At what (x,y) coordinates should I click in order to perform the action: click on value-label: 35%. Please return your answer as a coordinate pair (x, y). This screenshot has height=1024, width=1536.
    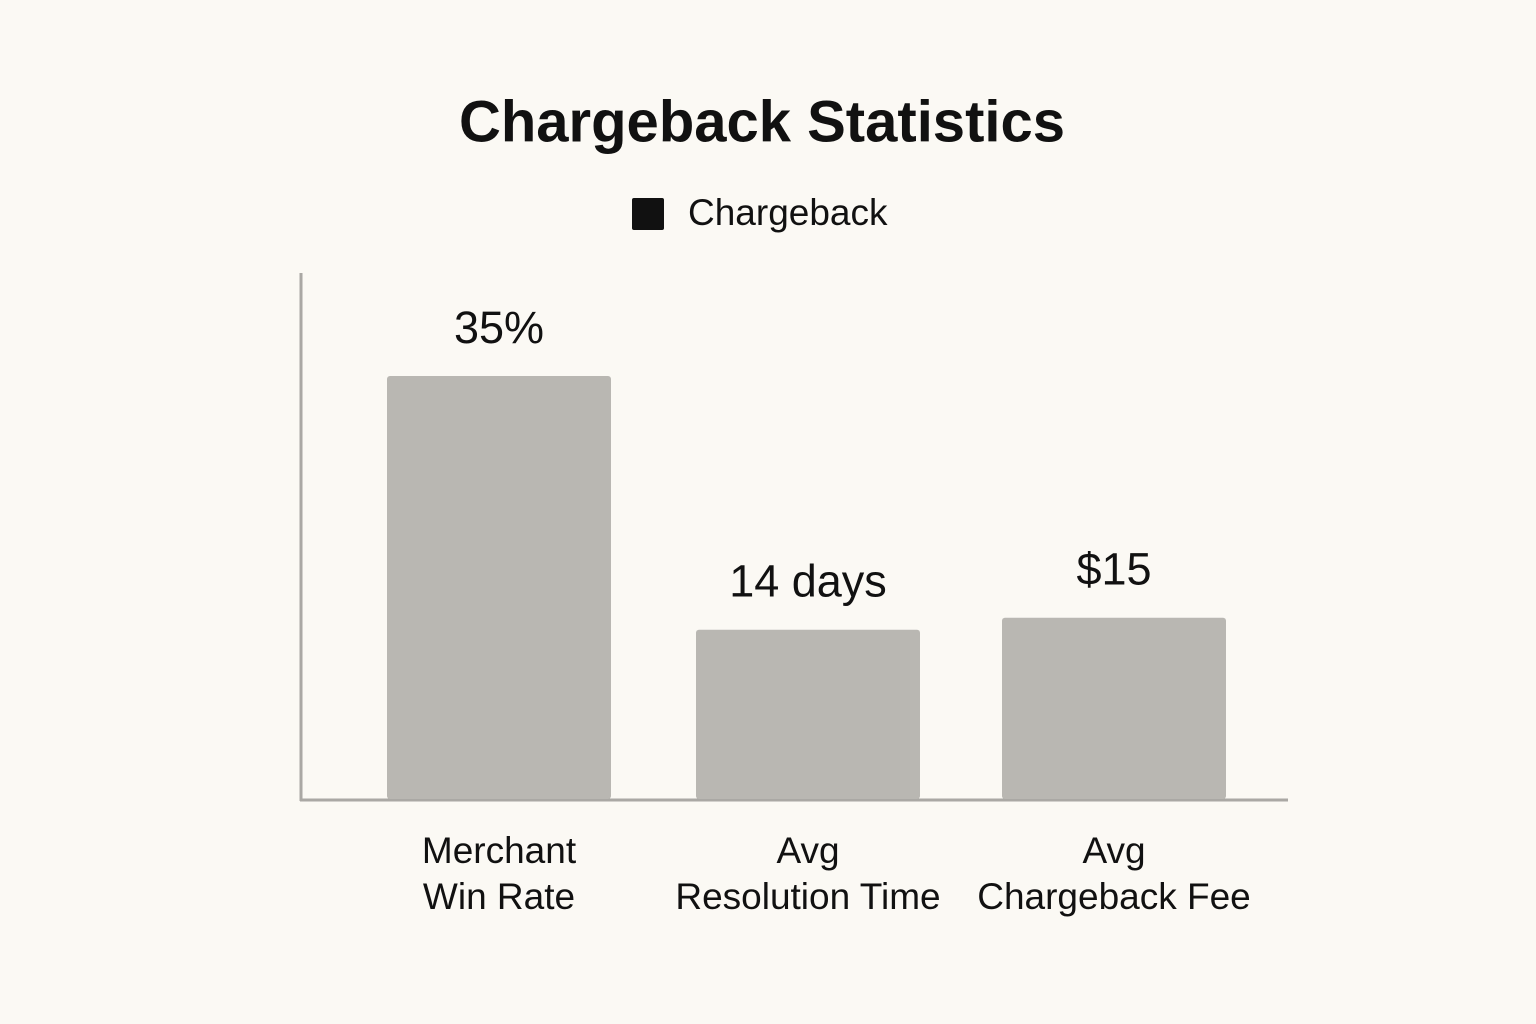
    Looking at the image, I should click on (499, 327).